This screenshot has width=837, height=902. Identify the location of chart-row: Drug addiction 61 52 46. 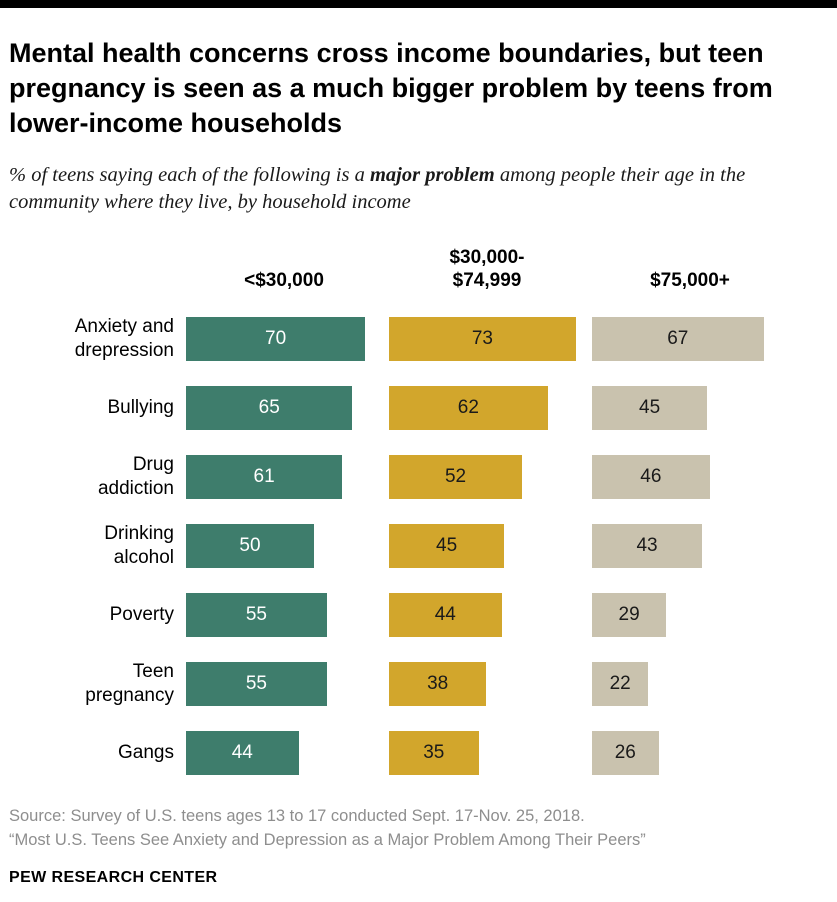
(417, 477).